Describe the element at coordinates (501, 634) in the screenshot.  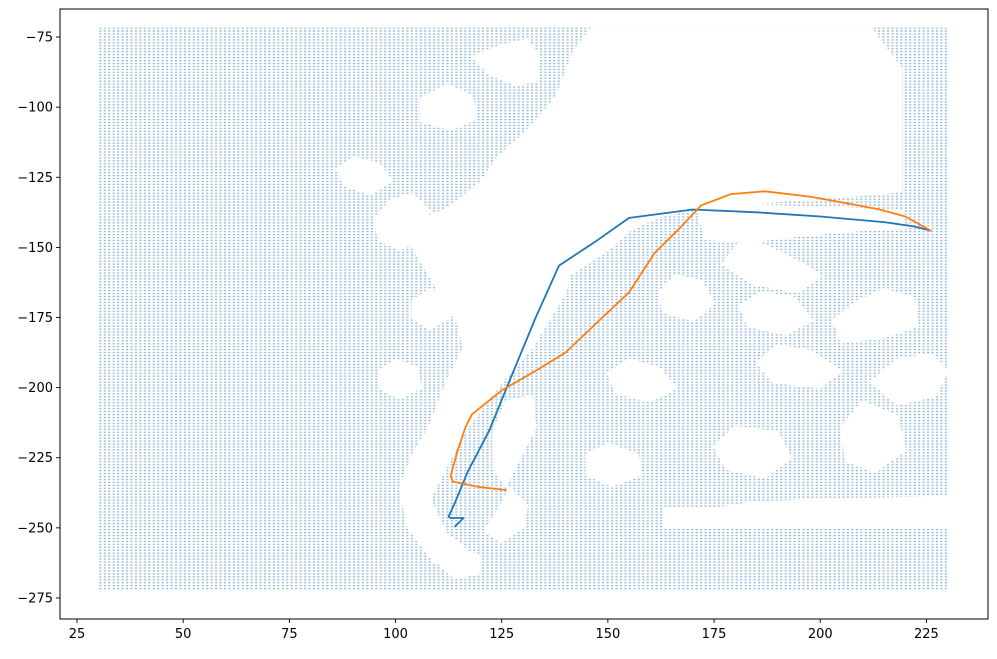
I see `x-tick-label: 125` at that location.